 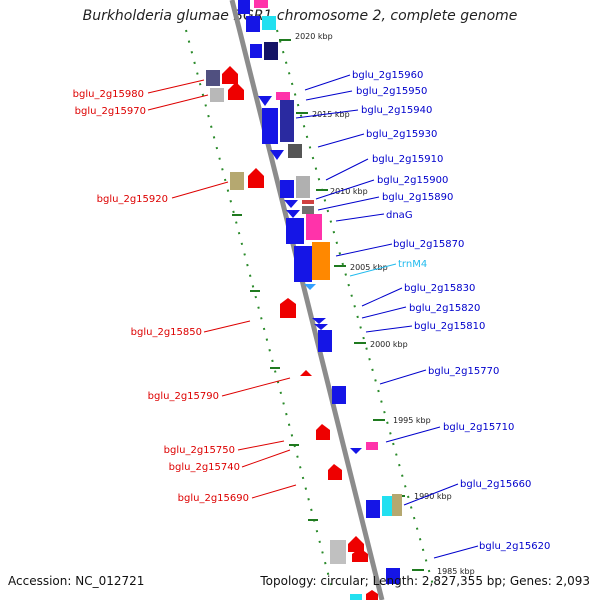 I want to click on trna-label: trnM4, so click(x=412, y=264).